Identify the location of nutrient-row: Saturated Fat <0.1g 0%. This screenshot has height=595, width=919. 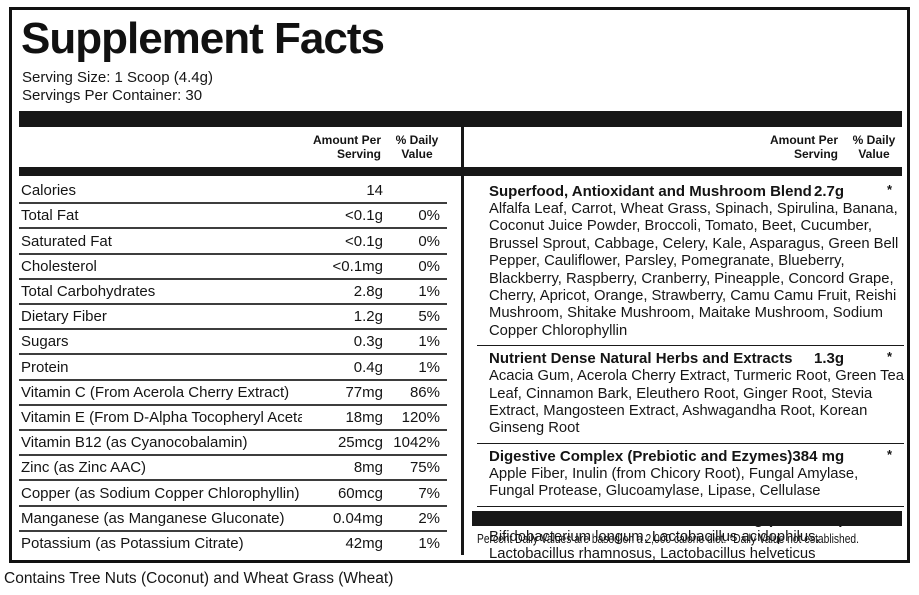
(233, 239).